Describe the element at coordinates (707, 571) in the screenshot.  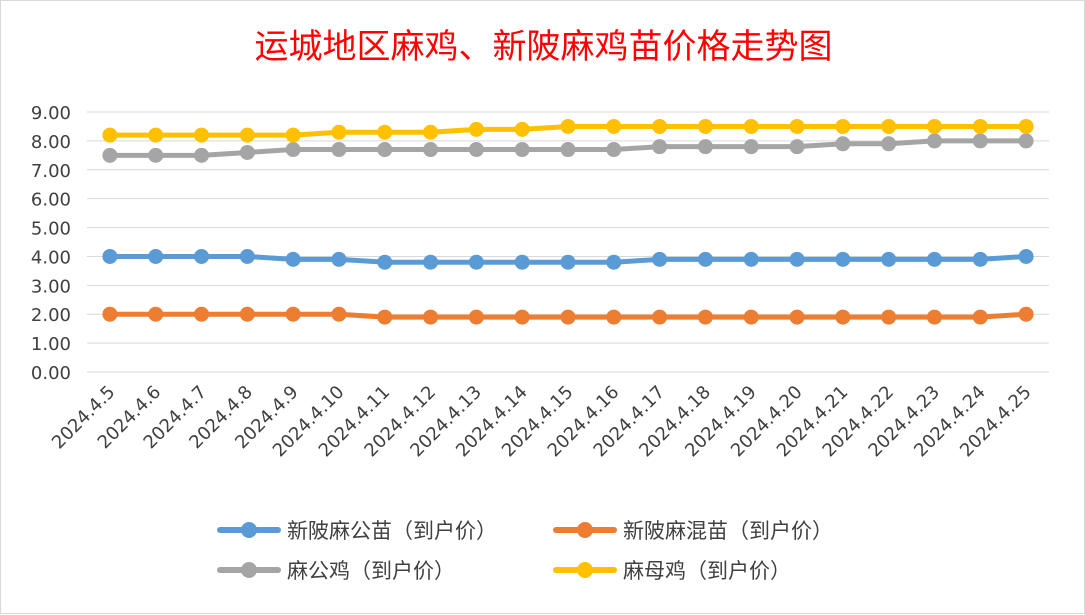
I see `legend-label: 麻母鸡（到户价）` at that location.